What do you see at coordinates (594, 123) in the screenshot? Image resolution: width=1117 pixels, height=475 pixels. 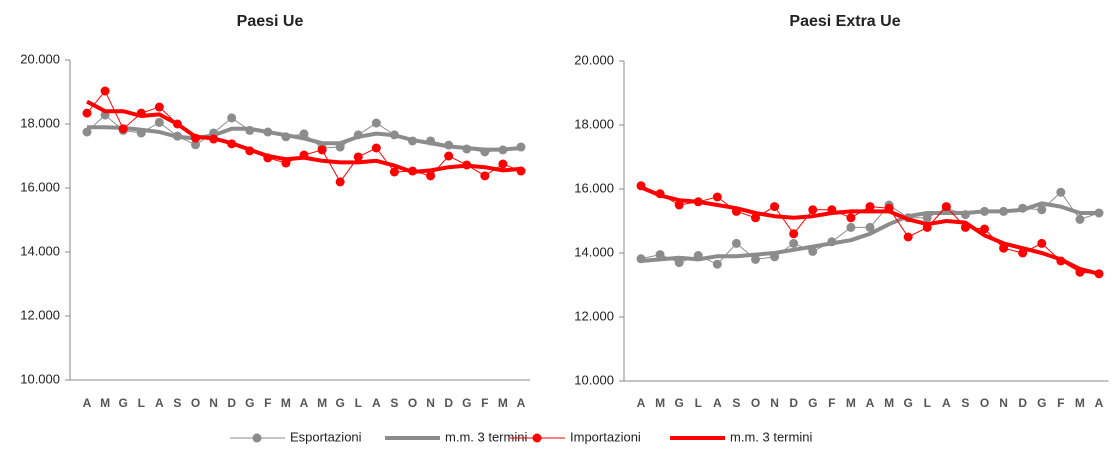 I see `y-tick-label: 18.000` at bounding box center [594, 123].